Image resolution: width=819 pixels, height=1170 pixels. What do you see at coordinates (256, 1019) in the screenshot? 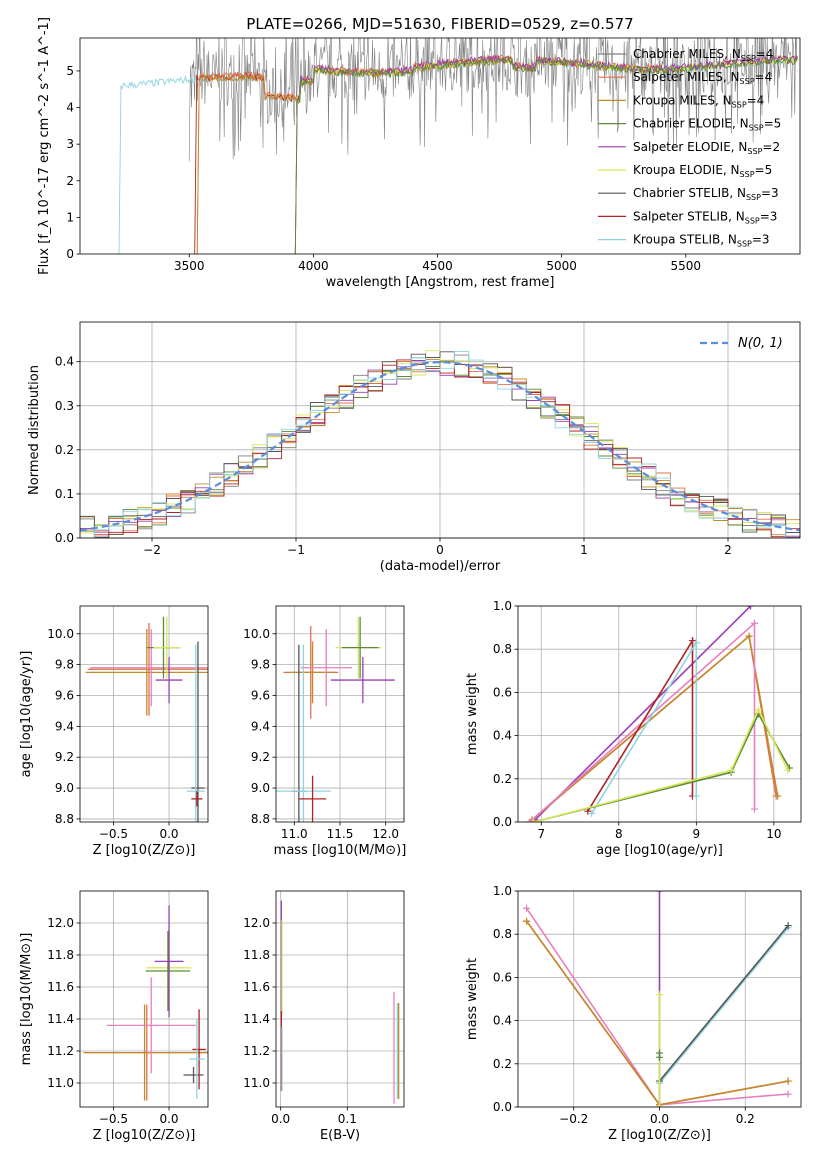
I see `y-tick-label: 11.4` at bounding box center [256, 1019].